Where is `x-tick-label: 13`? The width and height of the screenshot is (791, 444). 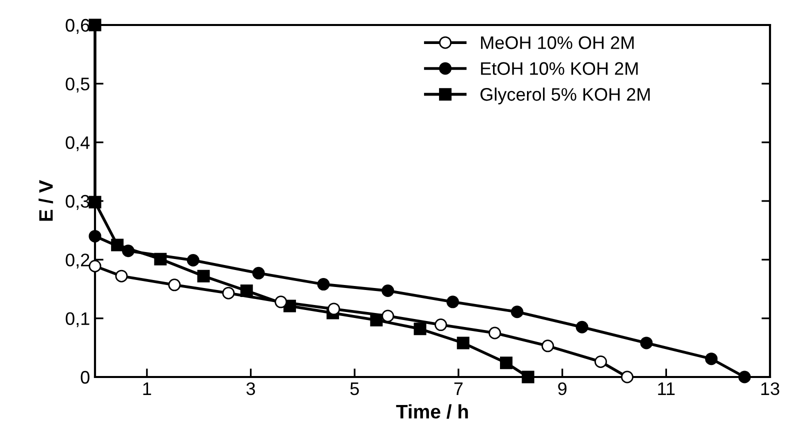
x-tick-label: 13 is located at coordinates (770, 389).